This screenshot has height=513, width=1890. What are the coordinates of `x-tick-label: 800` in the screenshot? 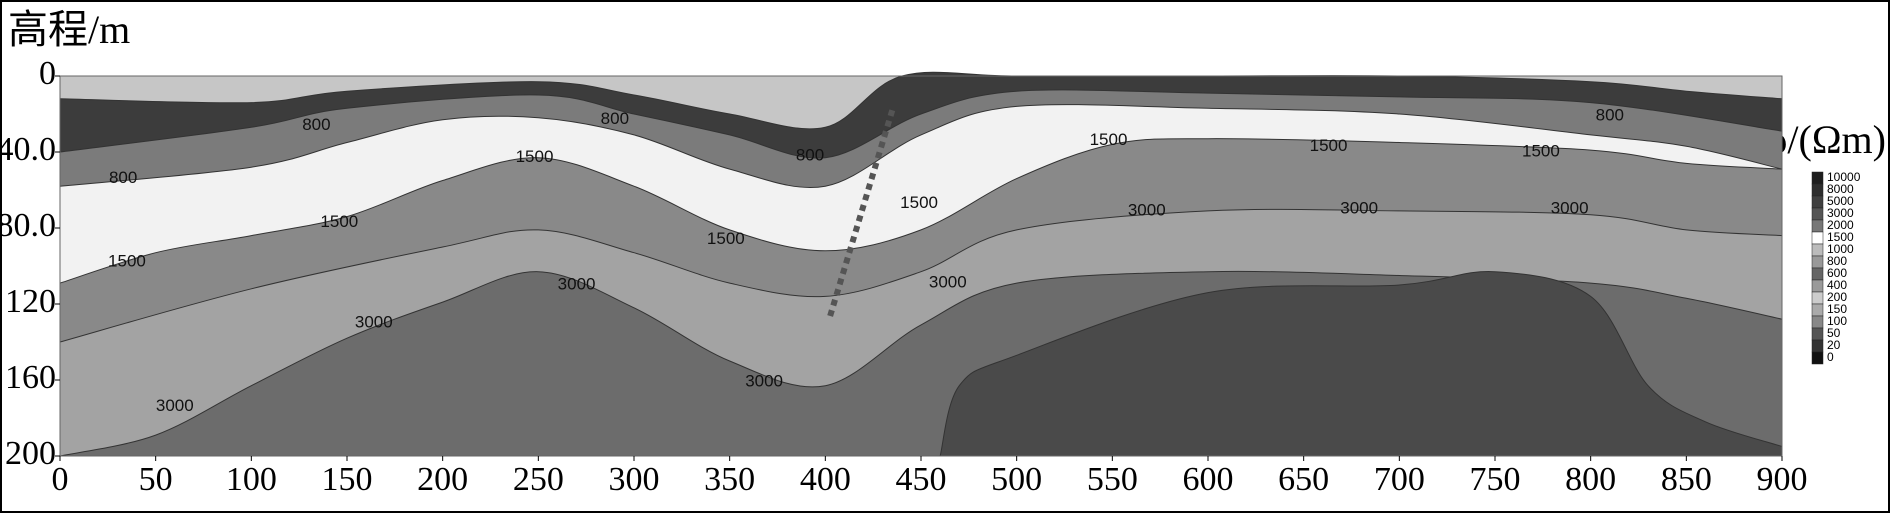 It's located at (1590, 479).